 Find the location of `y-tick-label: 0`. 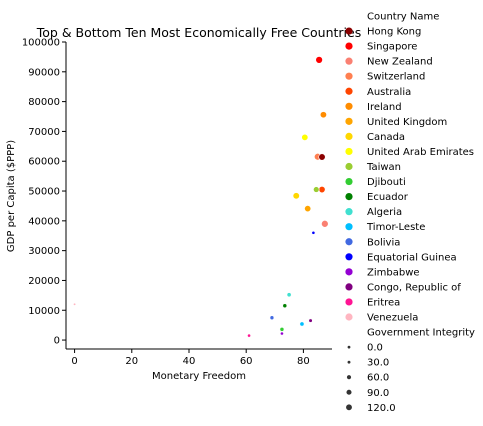

y-tick-label: 0 is located at coordinates (57, 341).